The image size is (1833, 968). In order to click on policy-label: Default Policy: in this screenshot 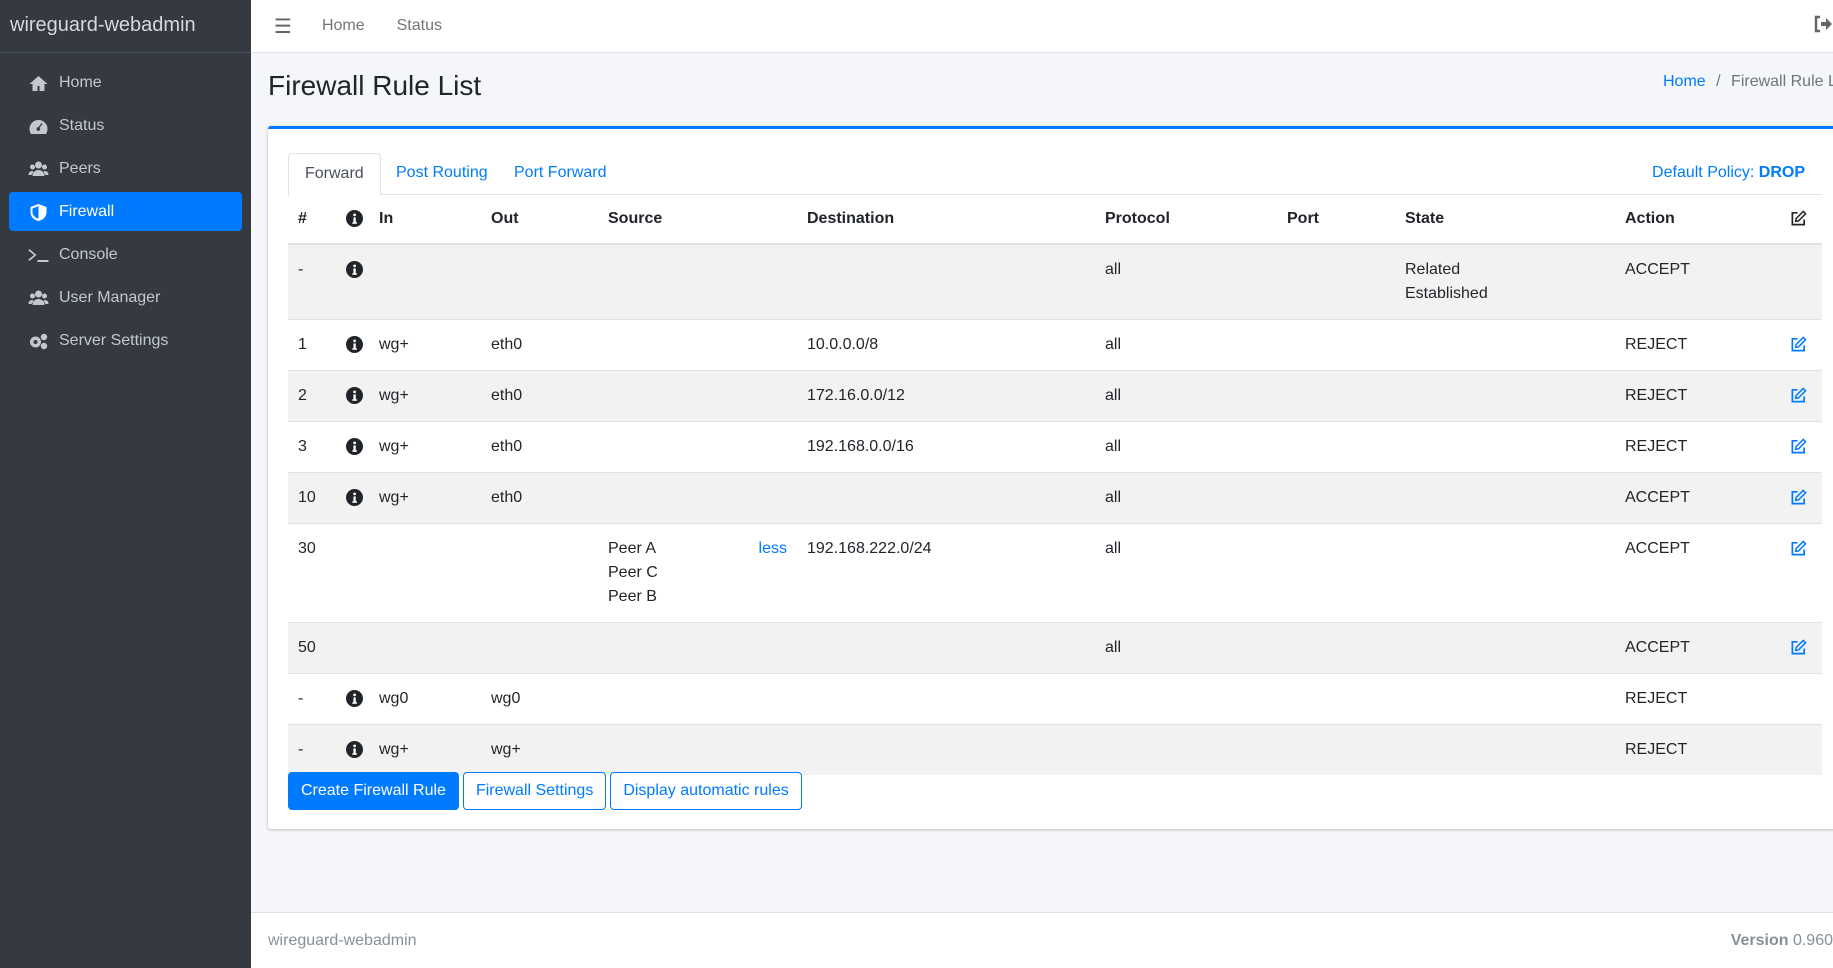, I will do `click(1703, 172)`.